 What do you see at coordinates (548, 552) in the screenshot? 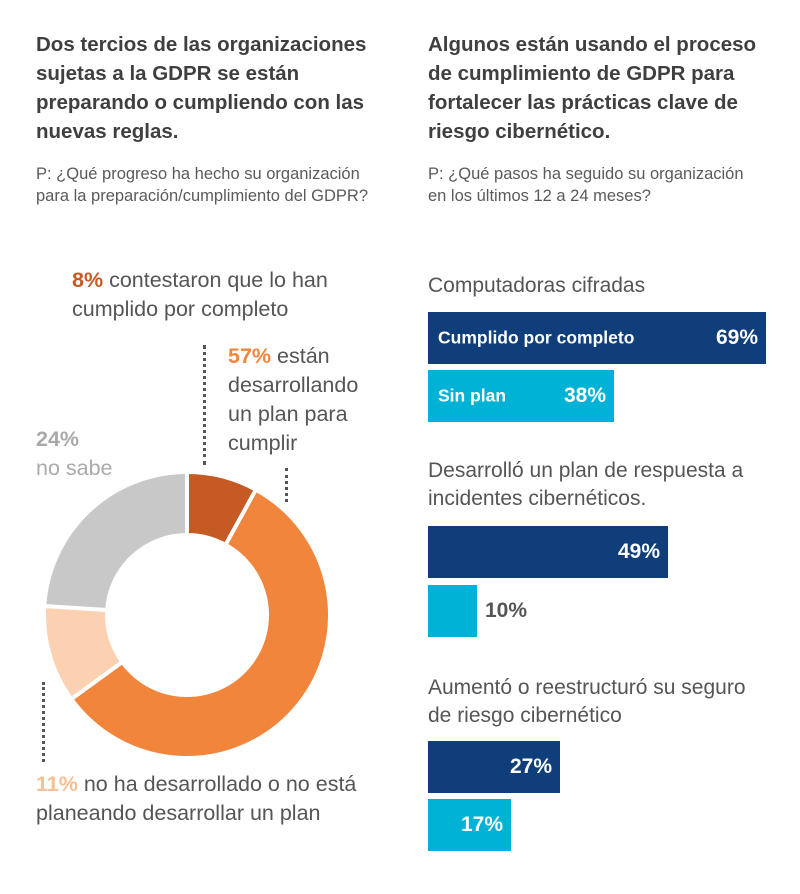
I see `bar-complete-incident-plan: 49%` at bounding box center [548, 552].